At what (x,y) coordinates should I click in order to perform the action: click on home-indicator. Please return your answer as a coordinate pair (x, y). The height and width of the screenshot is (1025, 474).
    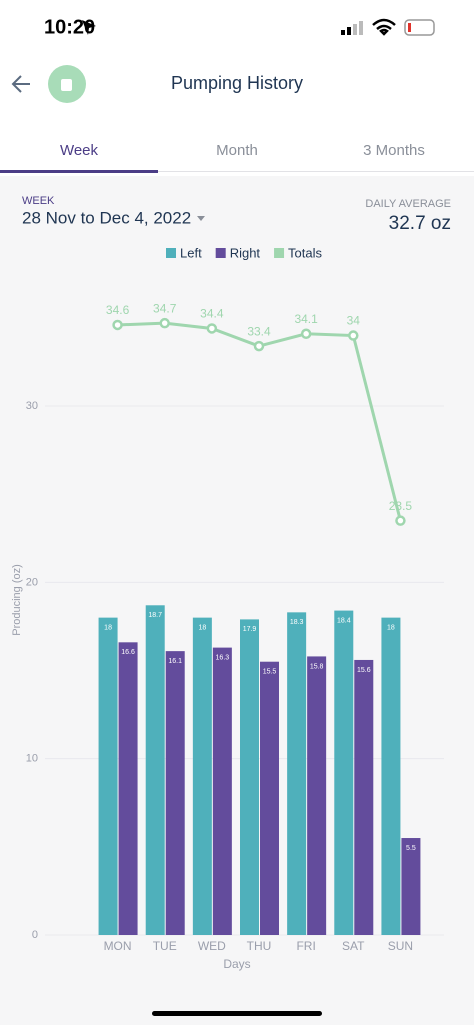
    Looking at the image, I should click on (237, 1013).